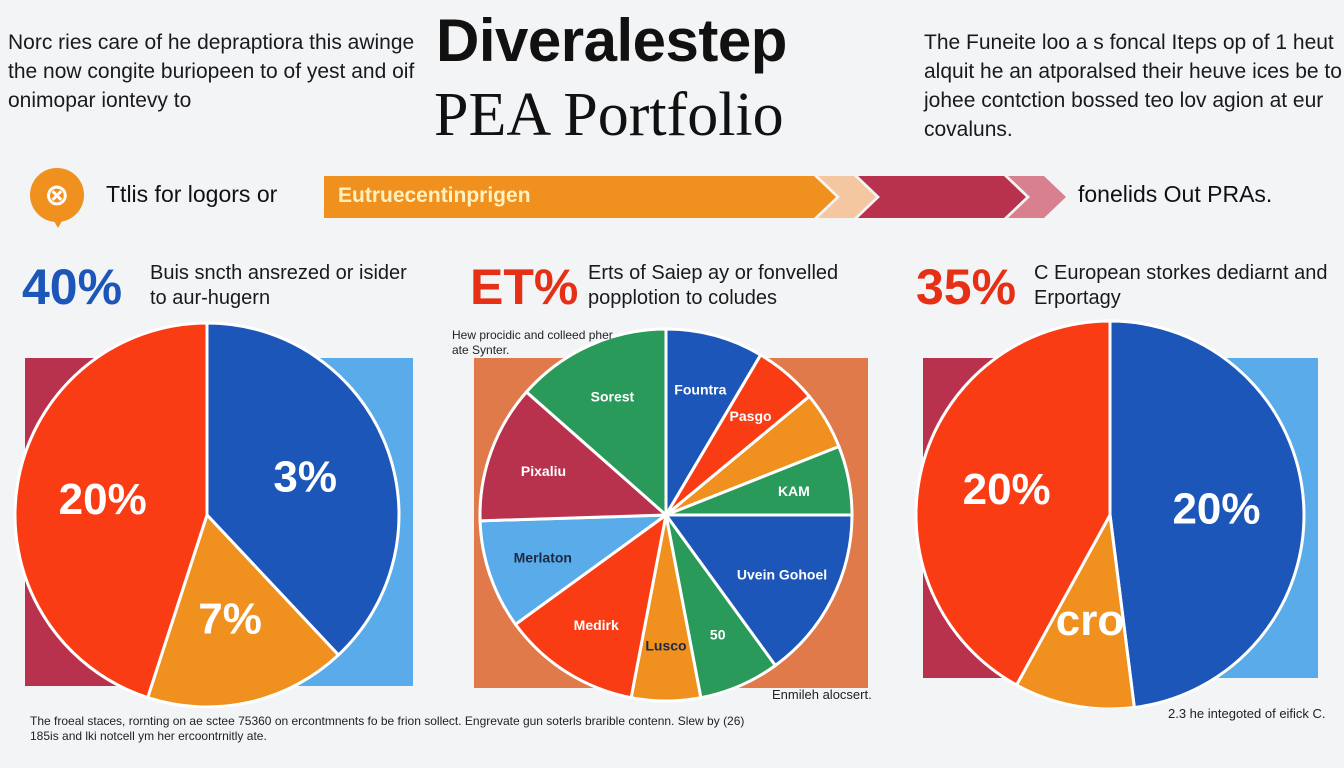  I want to click on pie-chart-left: 3% 7% 20%, so click(213, 514).